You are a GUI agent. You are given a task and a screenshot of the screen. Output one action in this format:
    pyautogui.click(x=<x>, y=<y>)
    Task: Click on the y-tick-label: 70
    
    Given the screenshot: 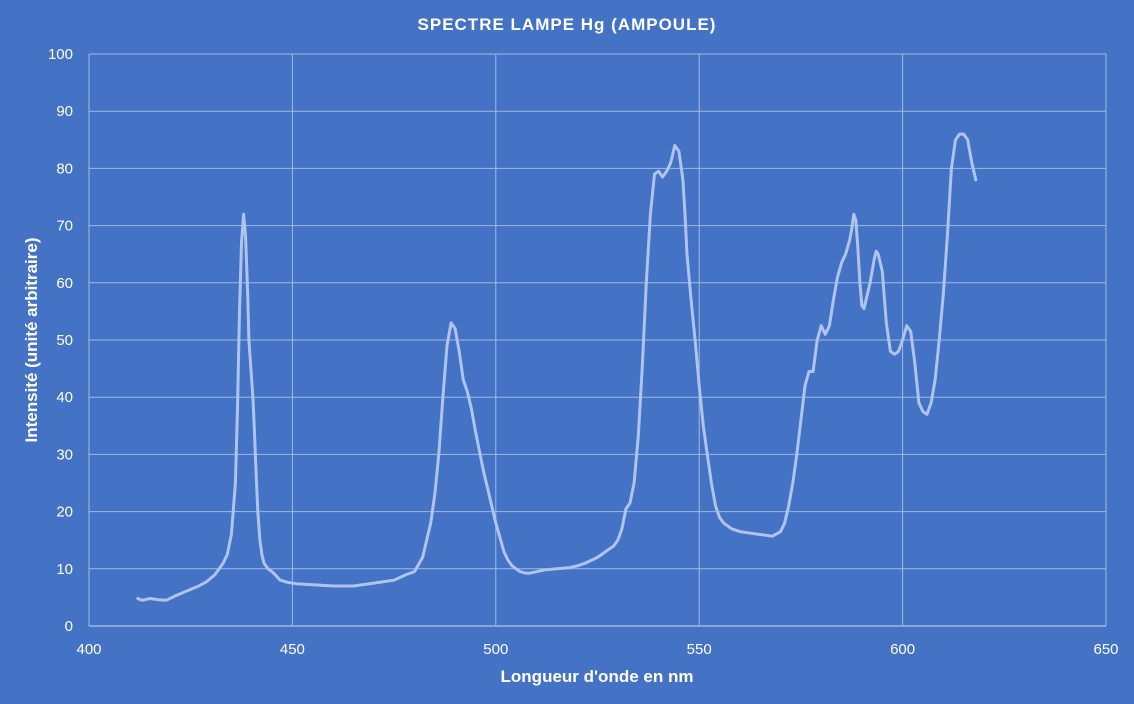 What is the action you would take?
    pyautogui.click(x=64, y=226)
    